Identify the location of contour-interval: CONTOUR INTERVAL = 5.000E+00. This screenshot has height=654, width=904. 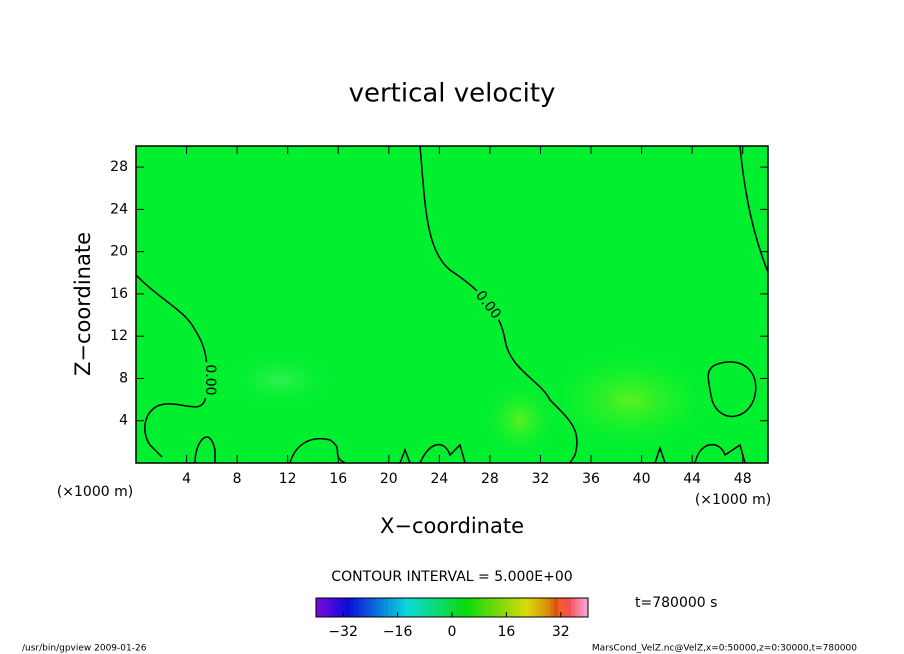
(451, 577).